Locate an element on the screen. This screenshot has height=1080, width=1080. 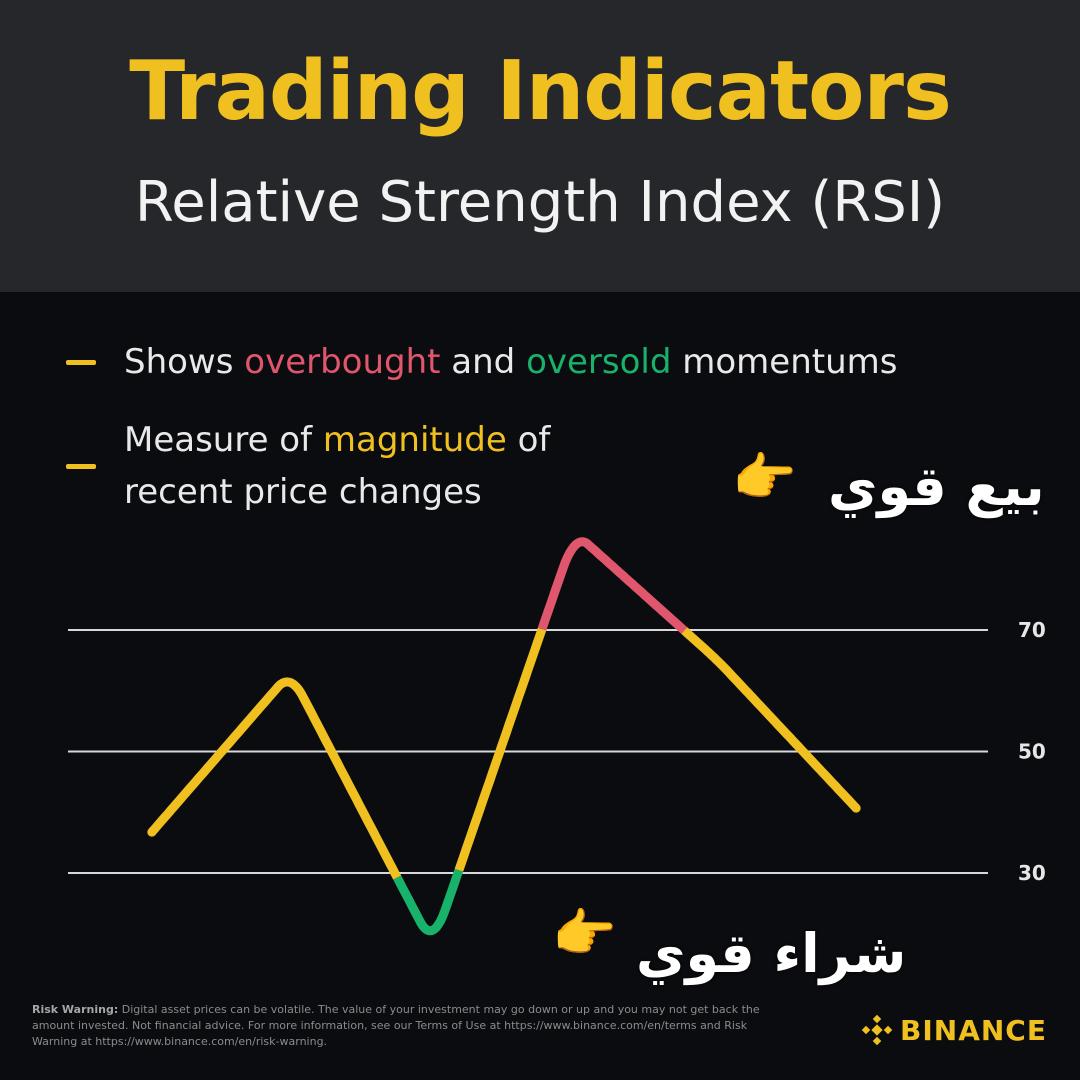
bullet-text-1: Shows overbought and oversold momentums is located at coordinates (510, 362).